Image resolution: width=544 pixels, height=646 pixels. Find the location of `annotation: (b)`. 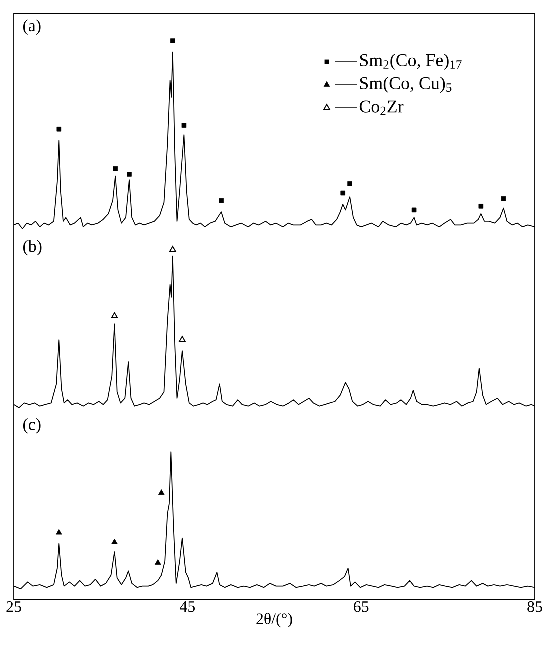

annotation: (b) is located at coordinates (32, 248).